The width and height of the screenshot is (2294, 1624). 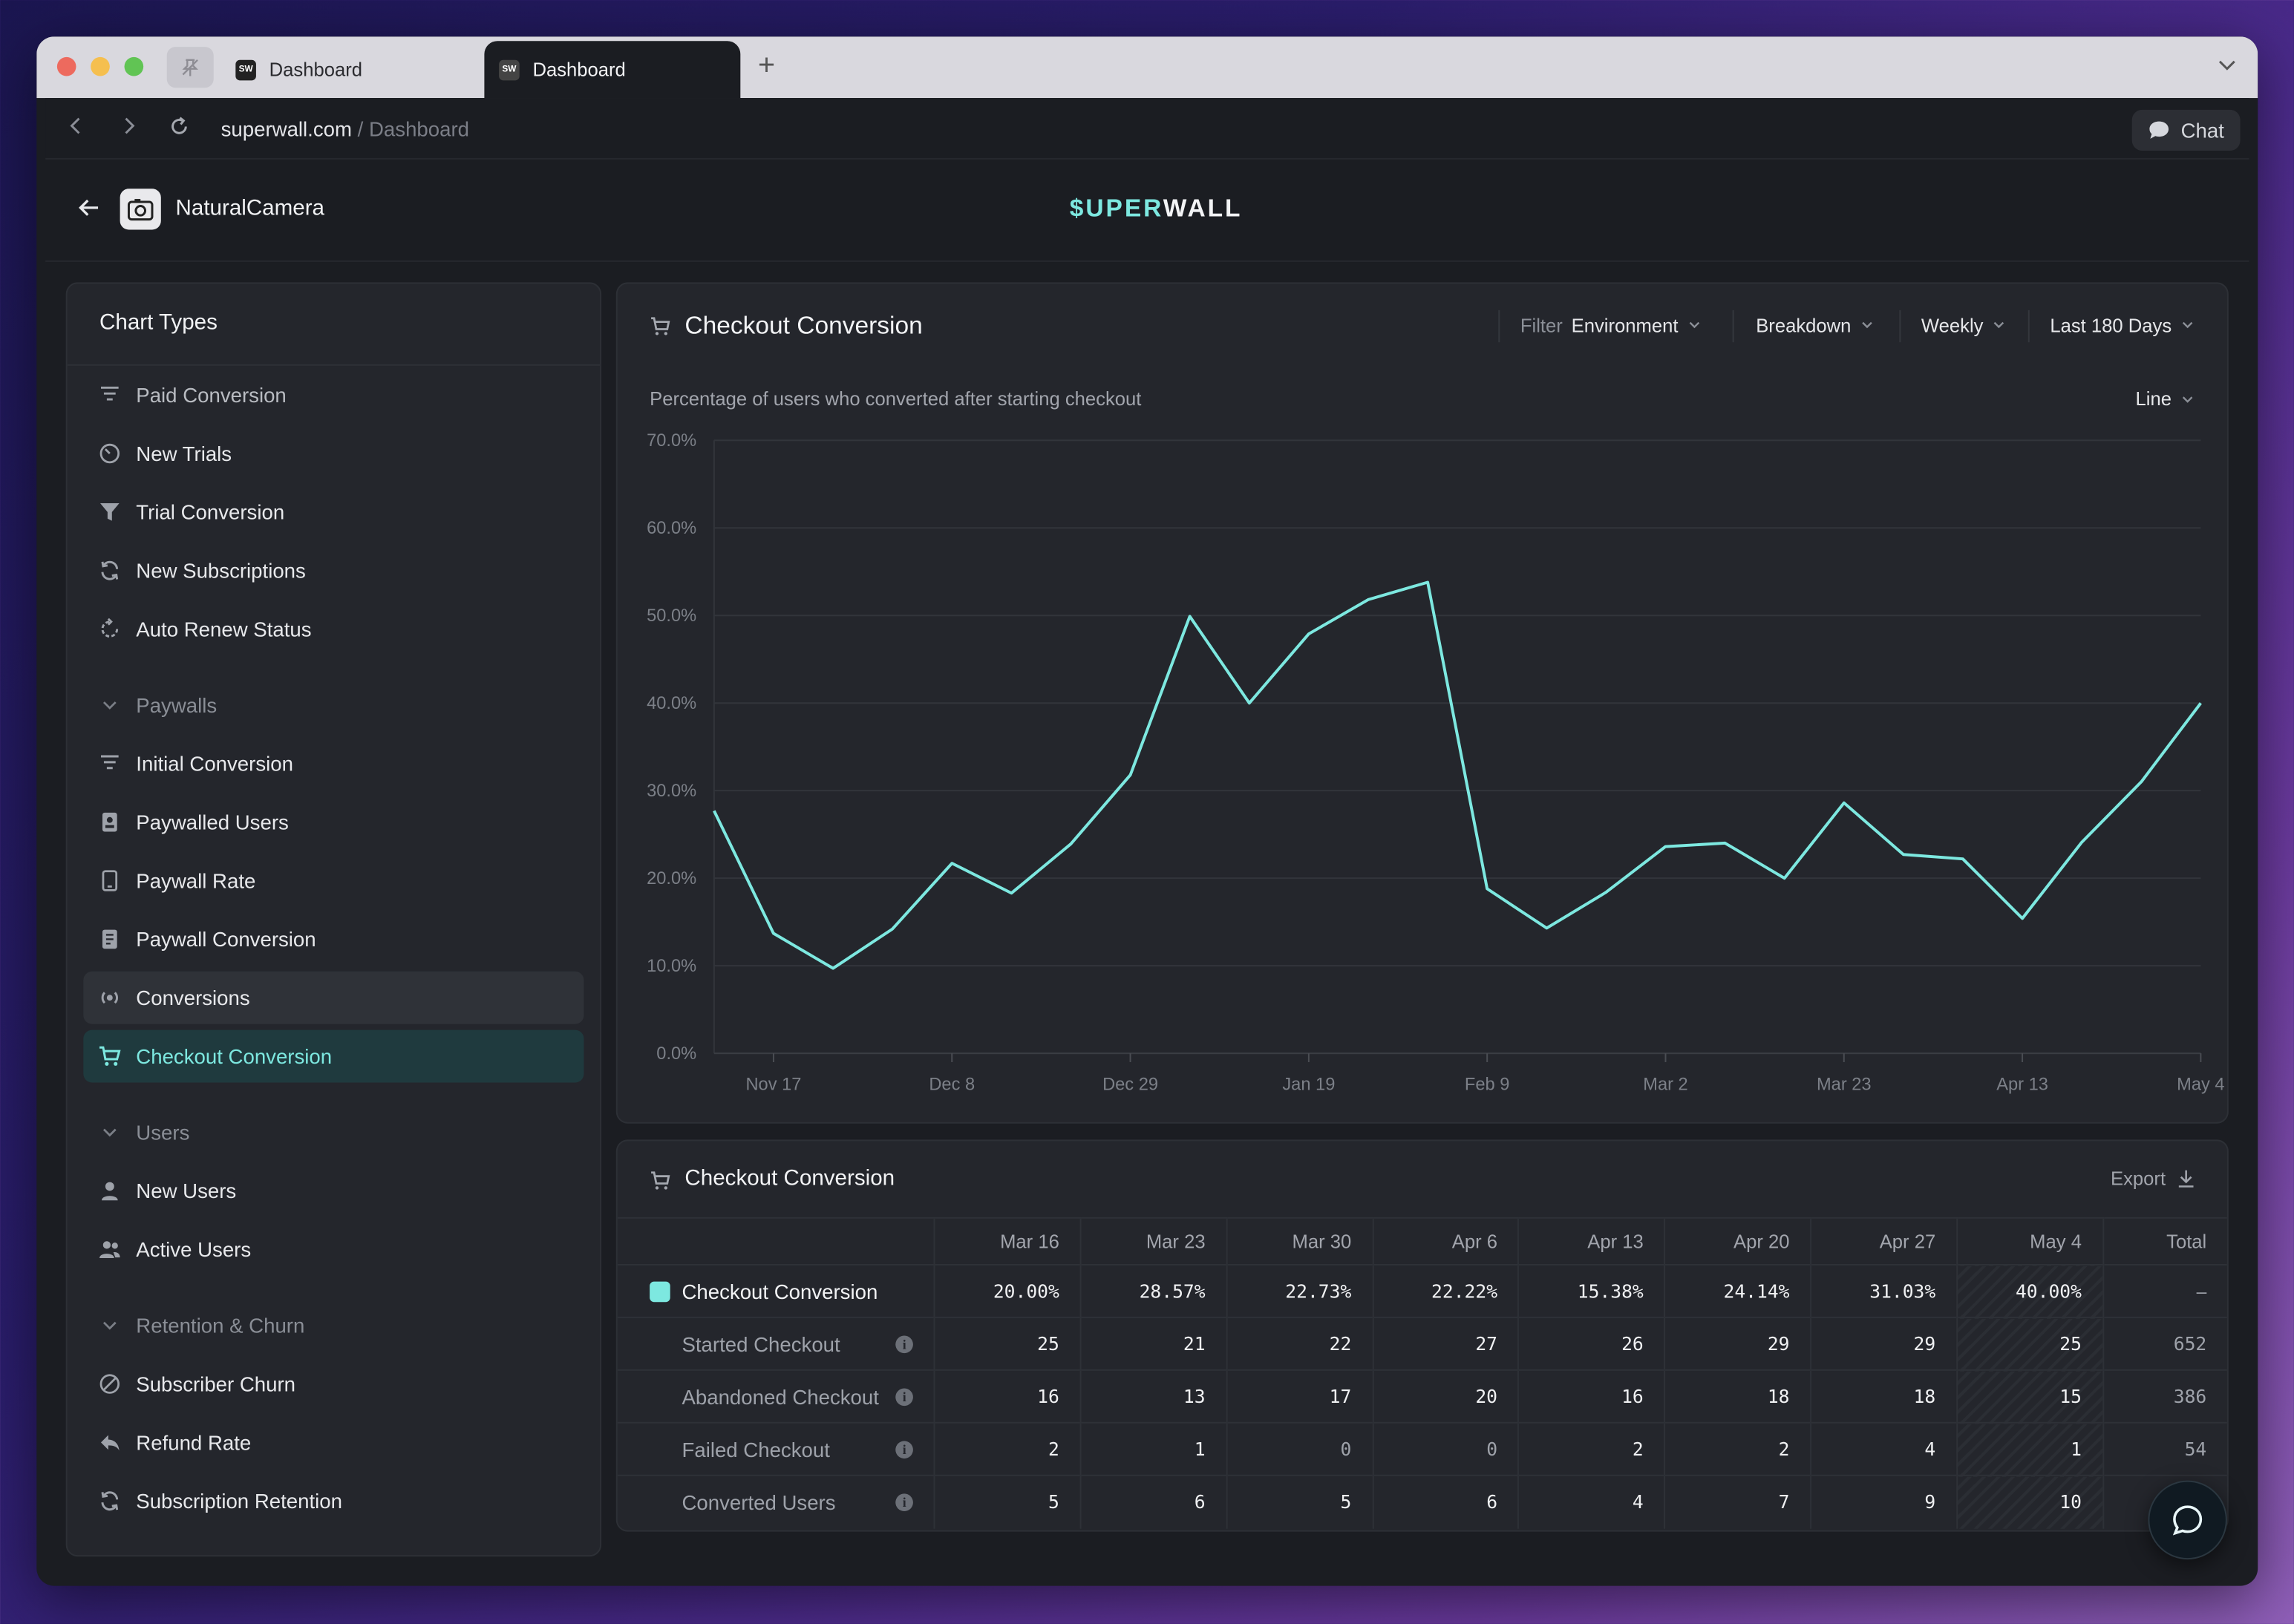 I want to click on sidebar-section-users: Users, so click(x=333, y=1132).